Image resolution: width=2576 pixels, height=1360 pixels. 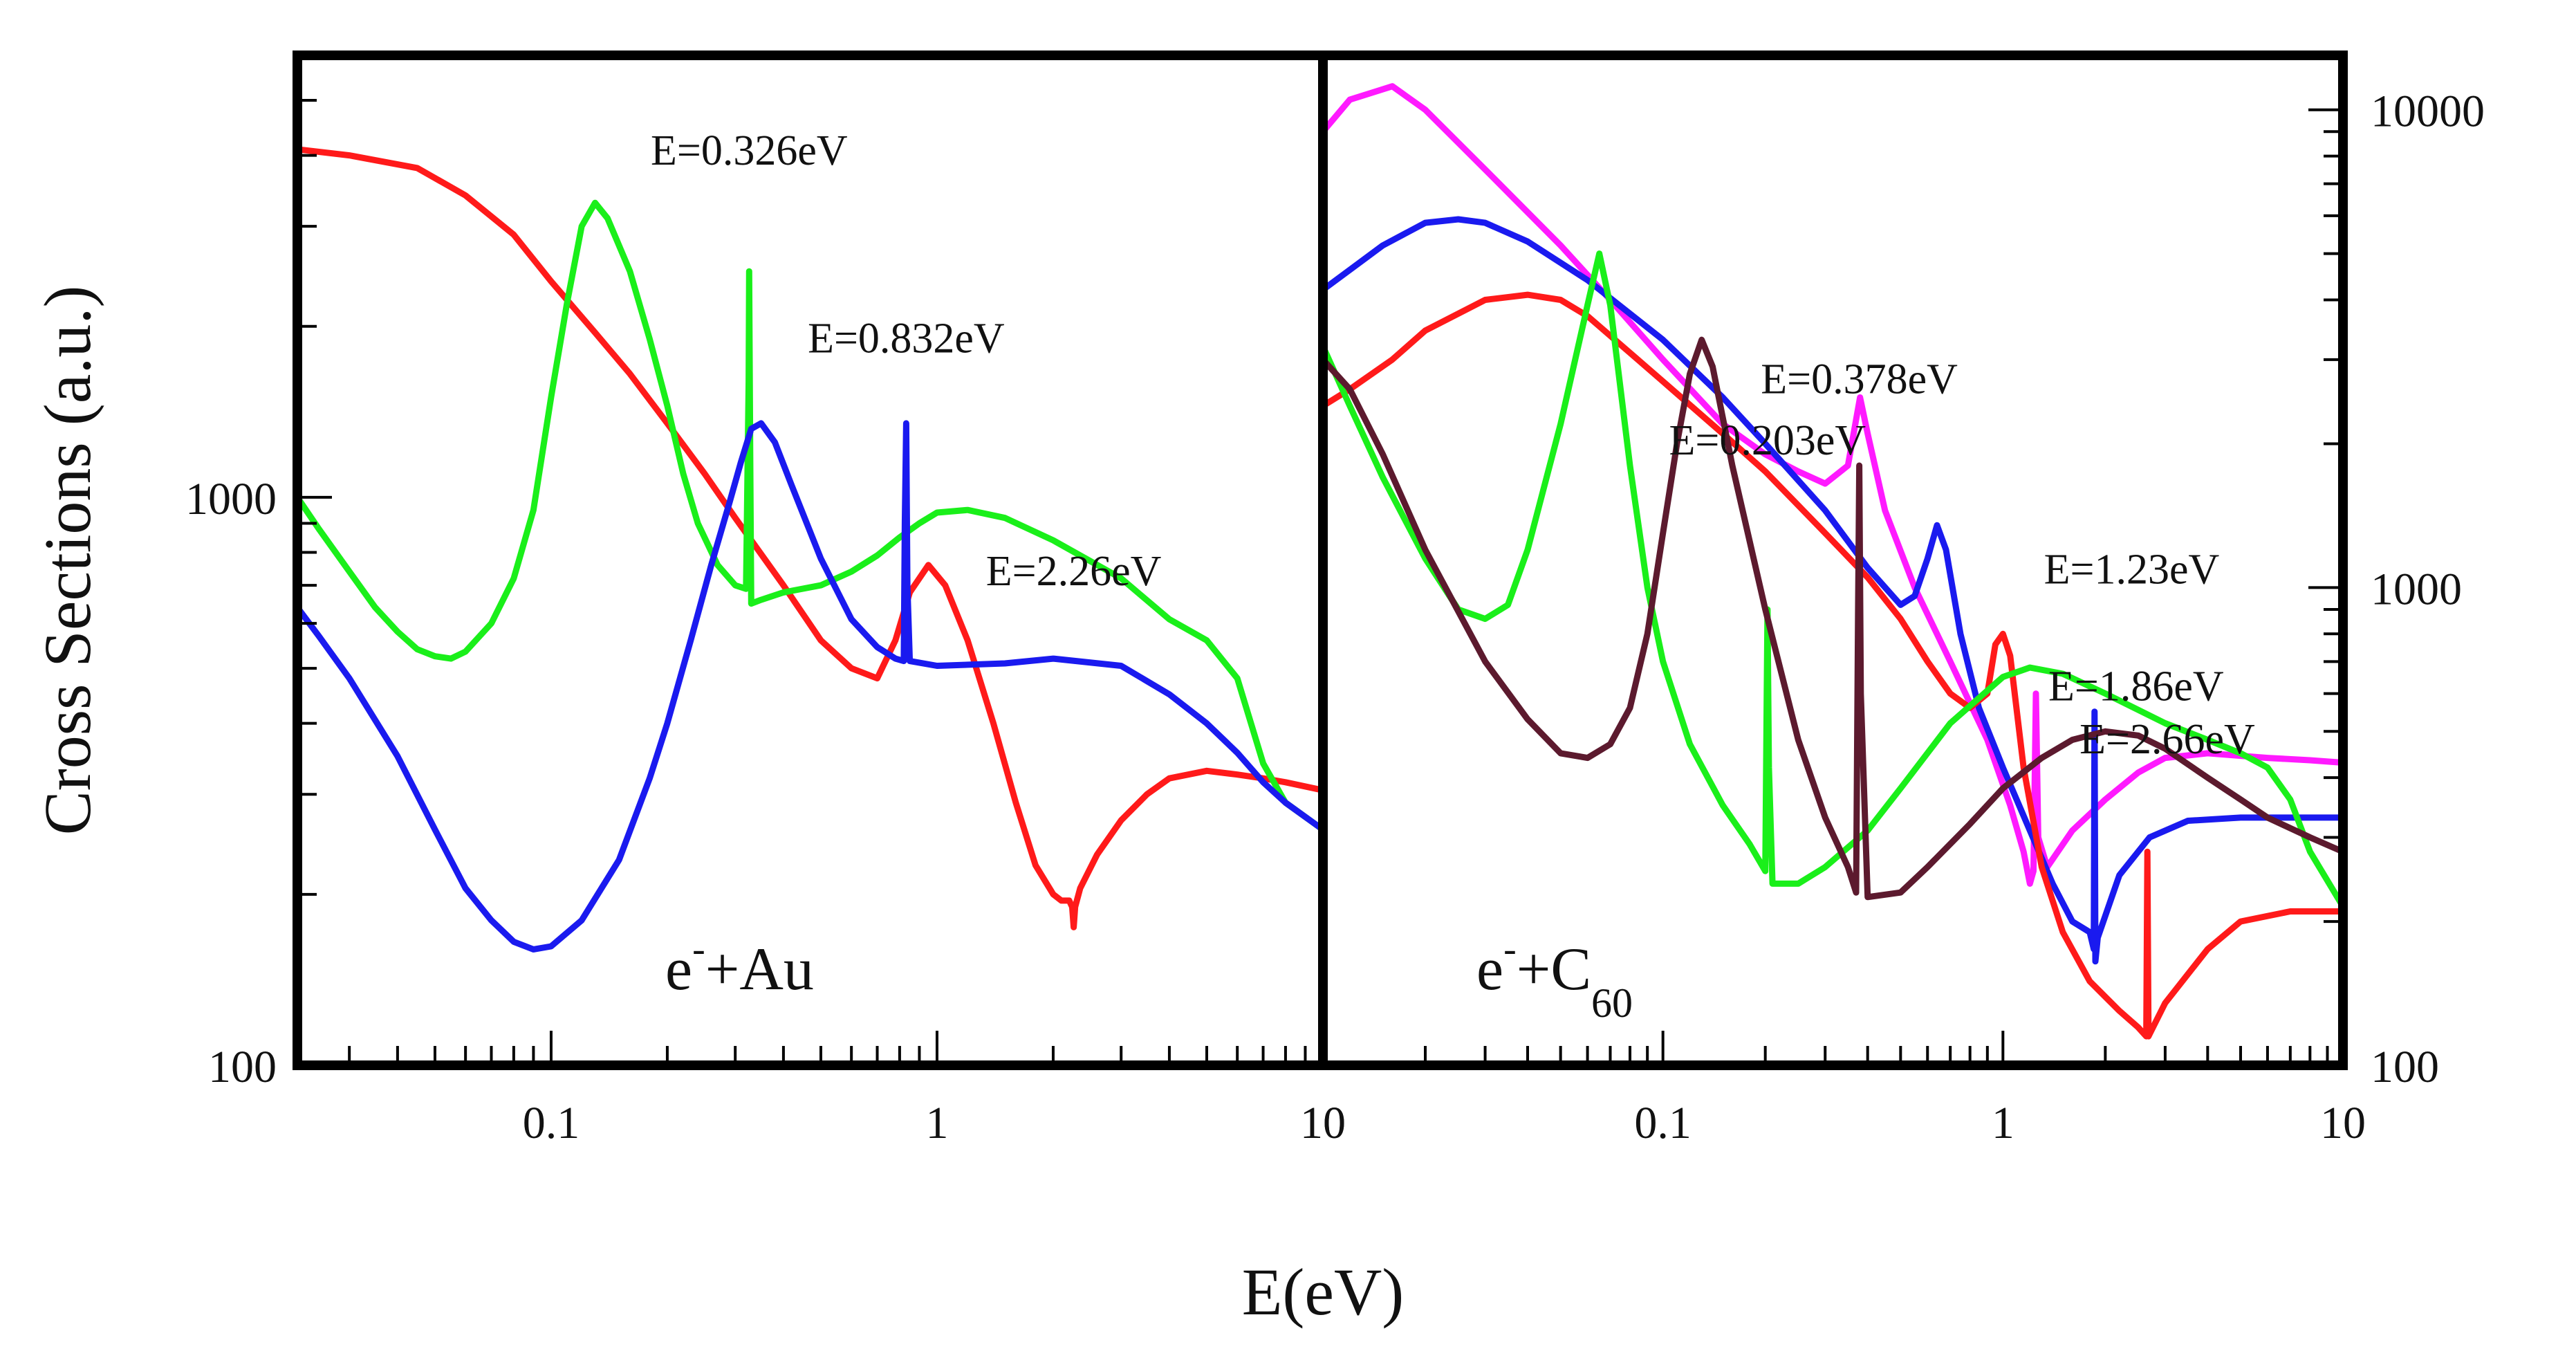 I want to click on y-tick-label-c60: 100, so click(x=2405, y=1067).